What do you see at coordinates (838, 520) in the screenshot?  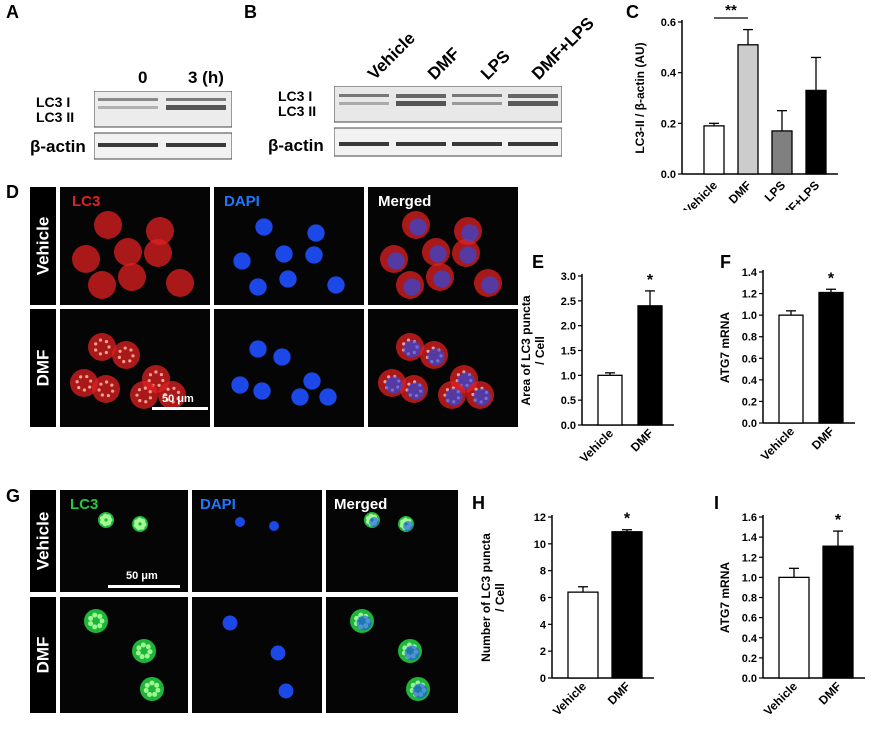 I see `significance-star-i: *` at bounding box center [838, 520].